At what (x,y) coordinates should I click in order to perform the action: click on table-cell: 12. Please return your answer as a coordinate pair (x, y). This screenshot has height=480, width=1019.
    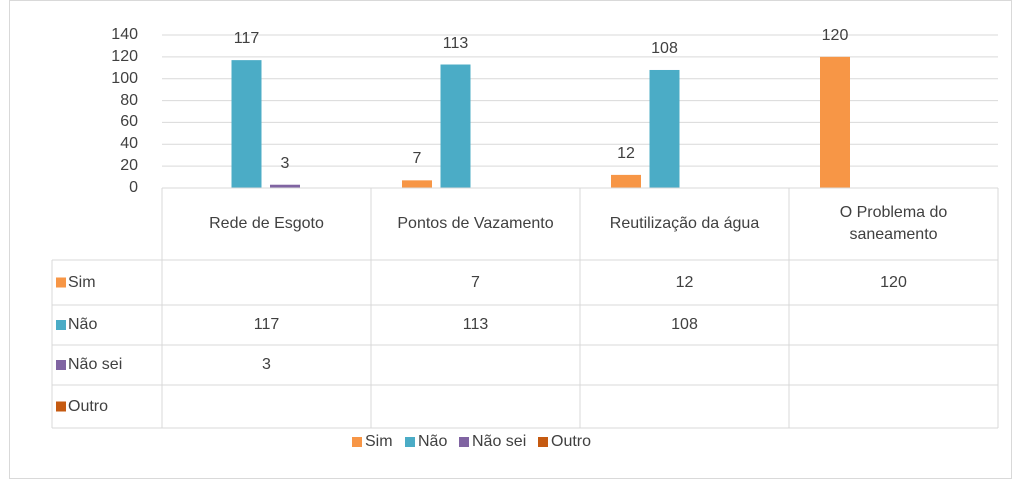
    Looking at the image, I should click on (684, 282).